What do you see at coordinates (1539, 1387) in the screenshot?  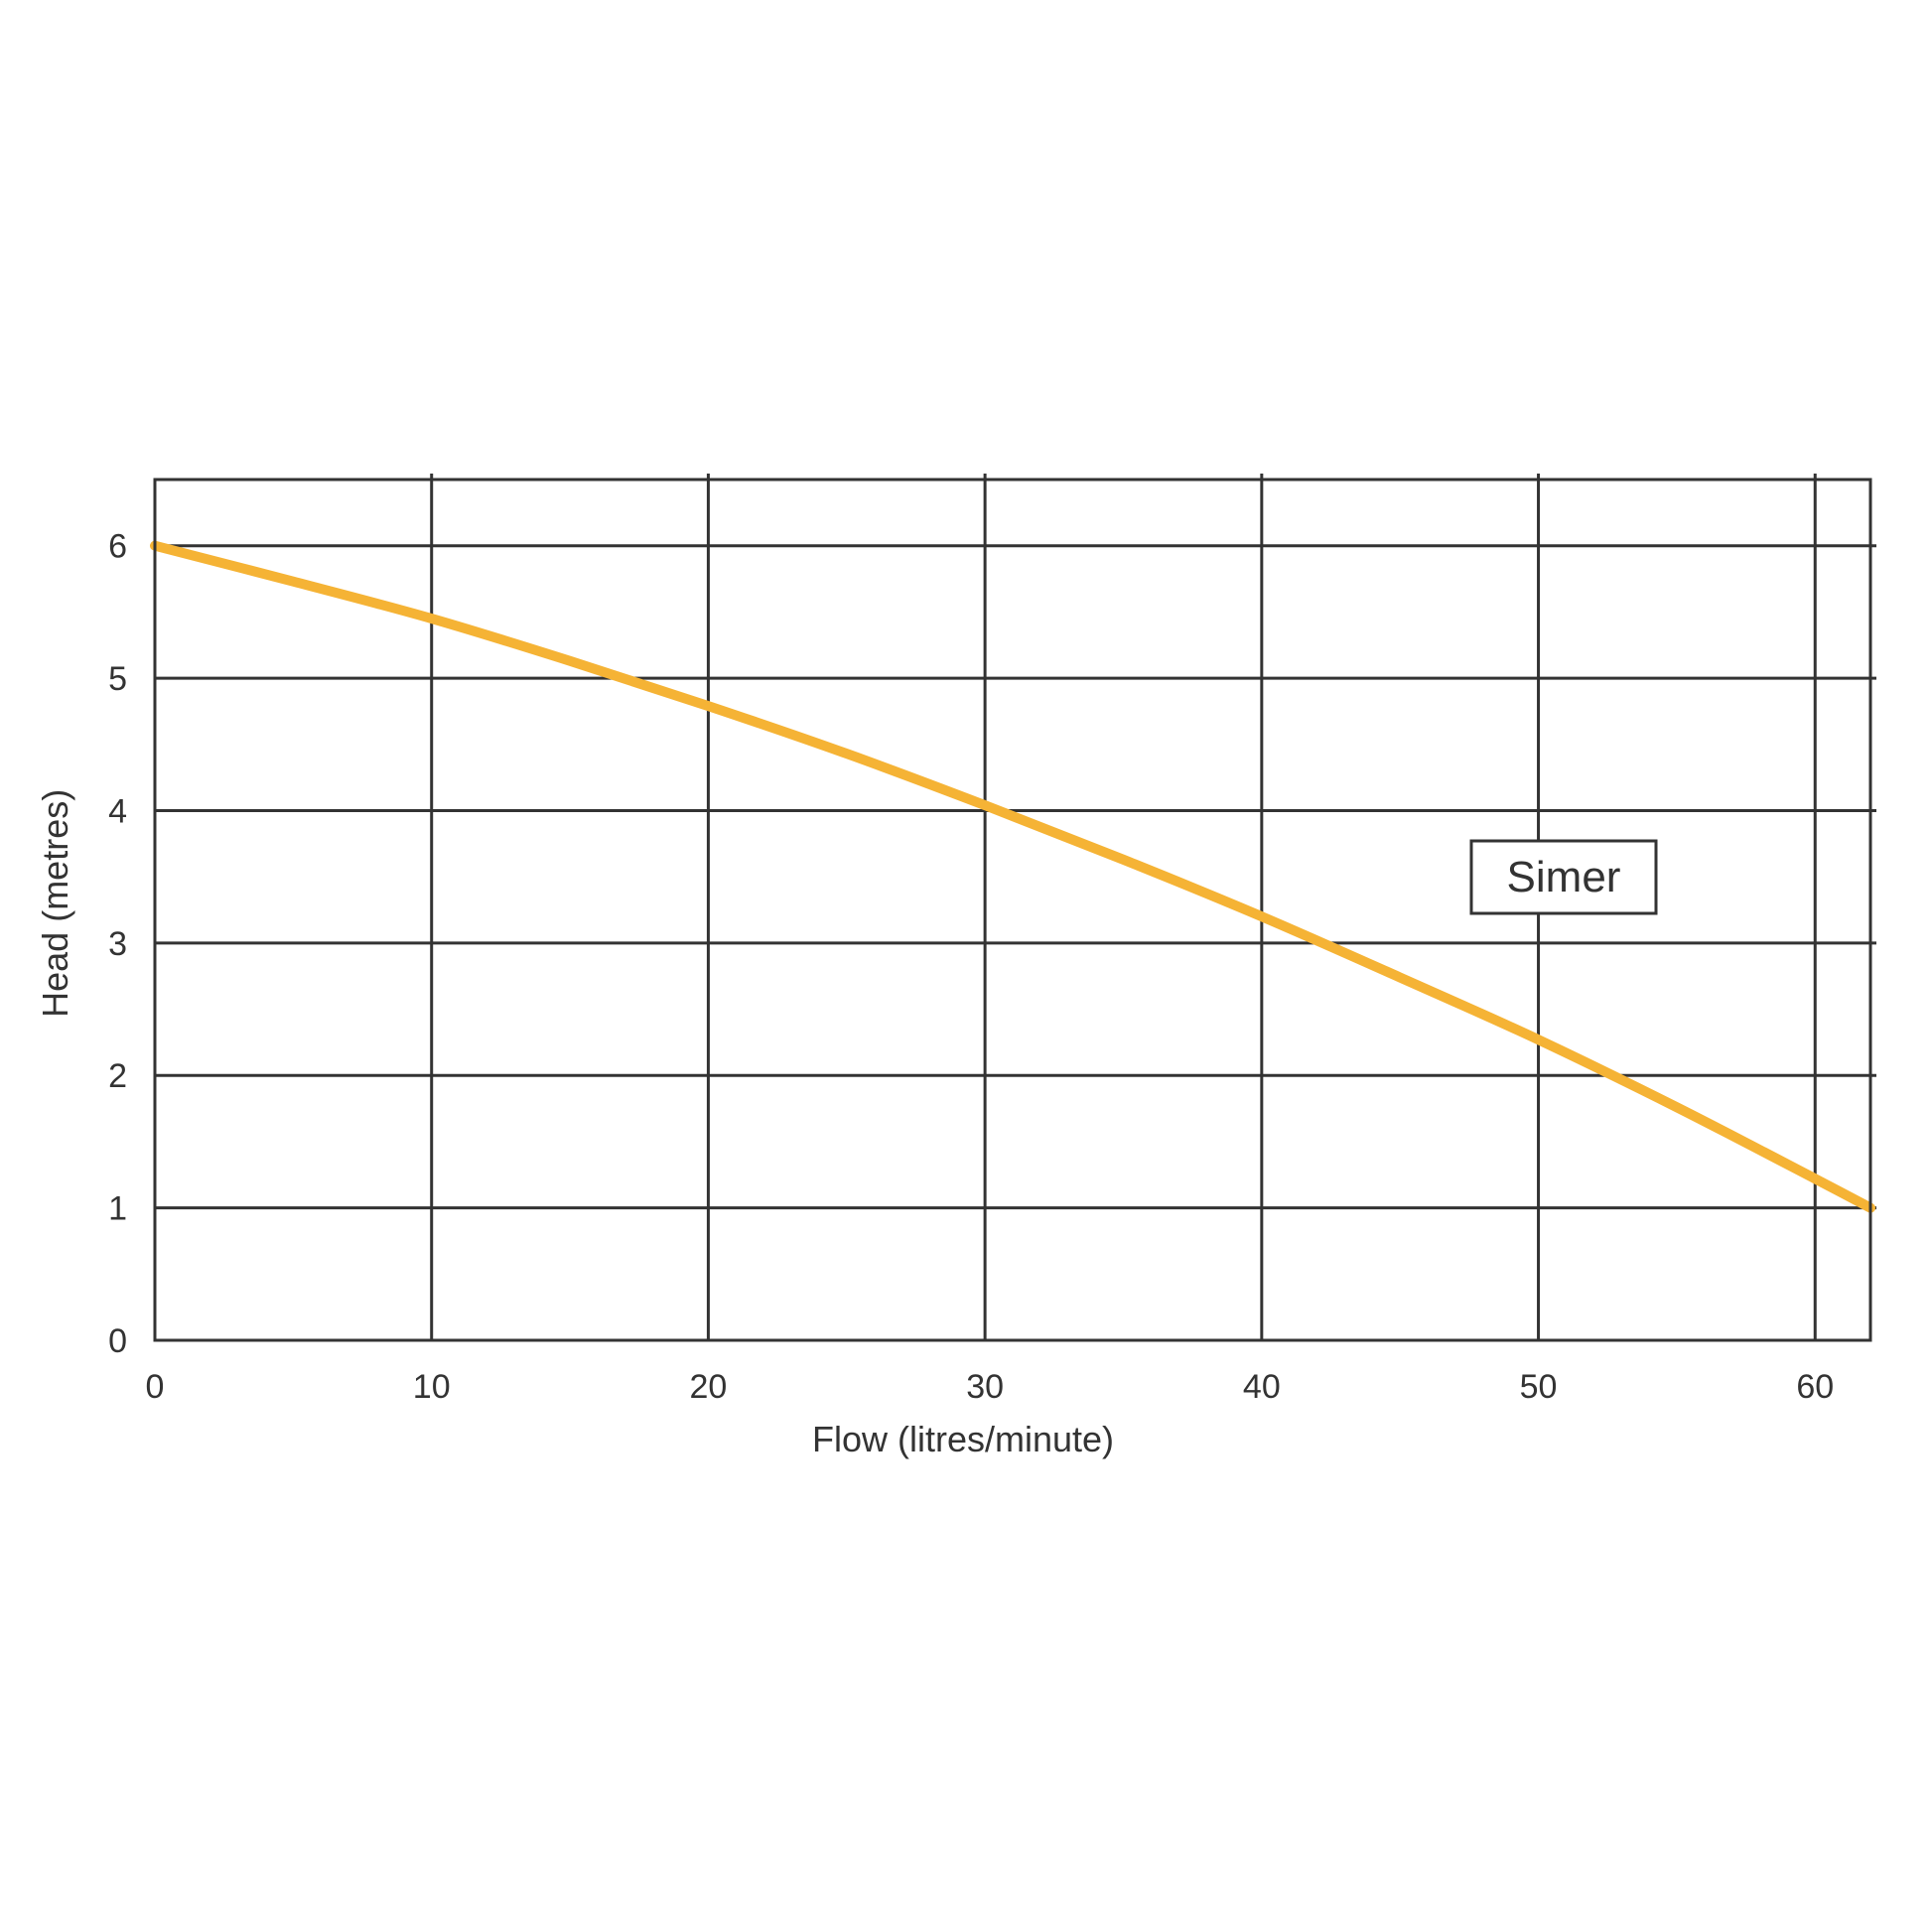 I see `x-tick-label-5: 50` at bounding box center [1539, 1387].